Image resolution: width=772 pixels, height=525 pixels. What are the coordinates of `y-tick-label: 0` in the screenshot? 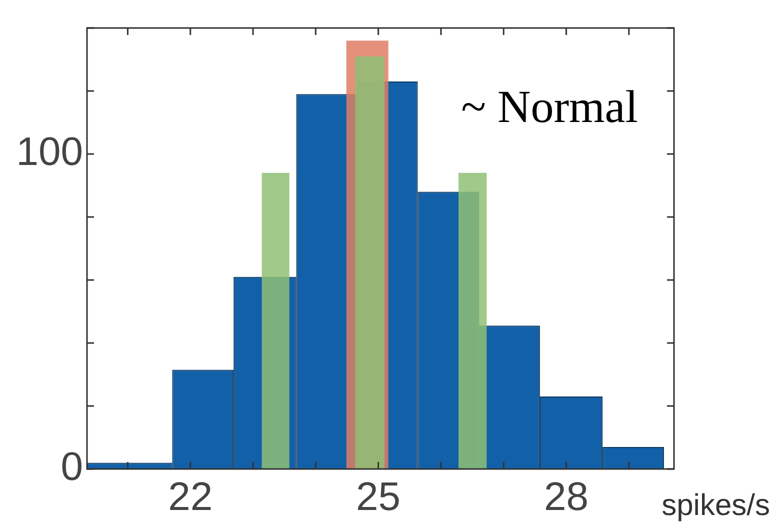 It's located at (71, 467).